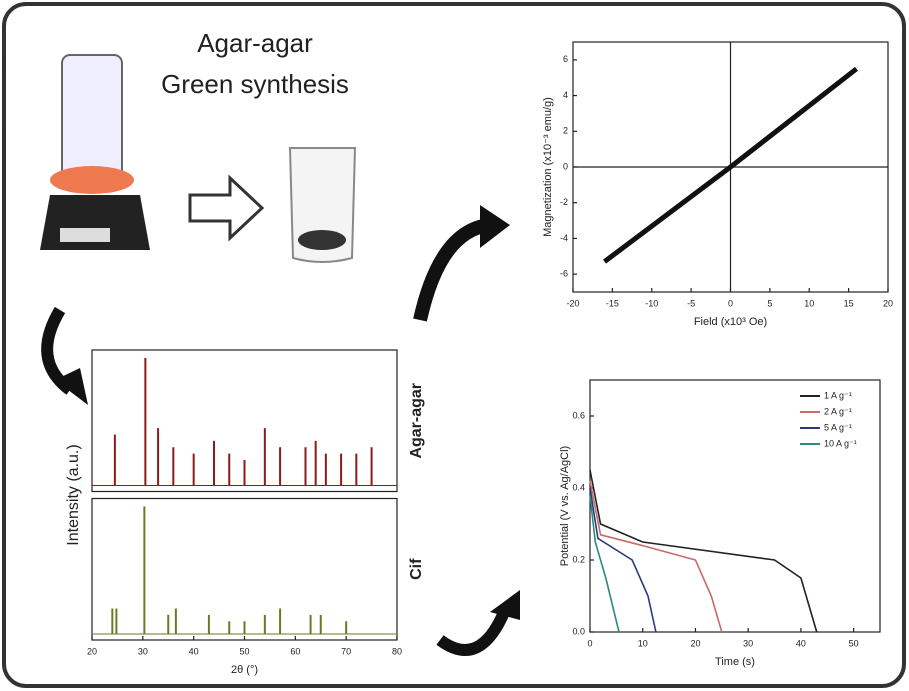 The image size is (909, 691). I want to click on y-tick-label: 0.4, so click(578, 487).